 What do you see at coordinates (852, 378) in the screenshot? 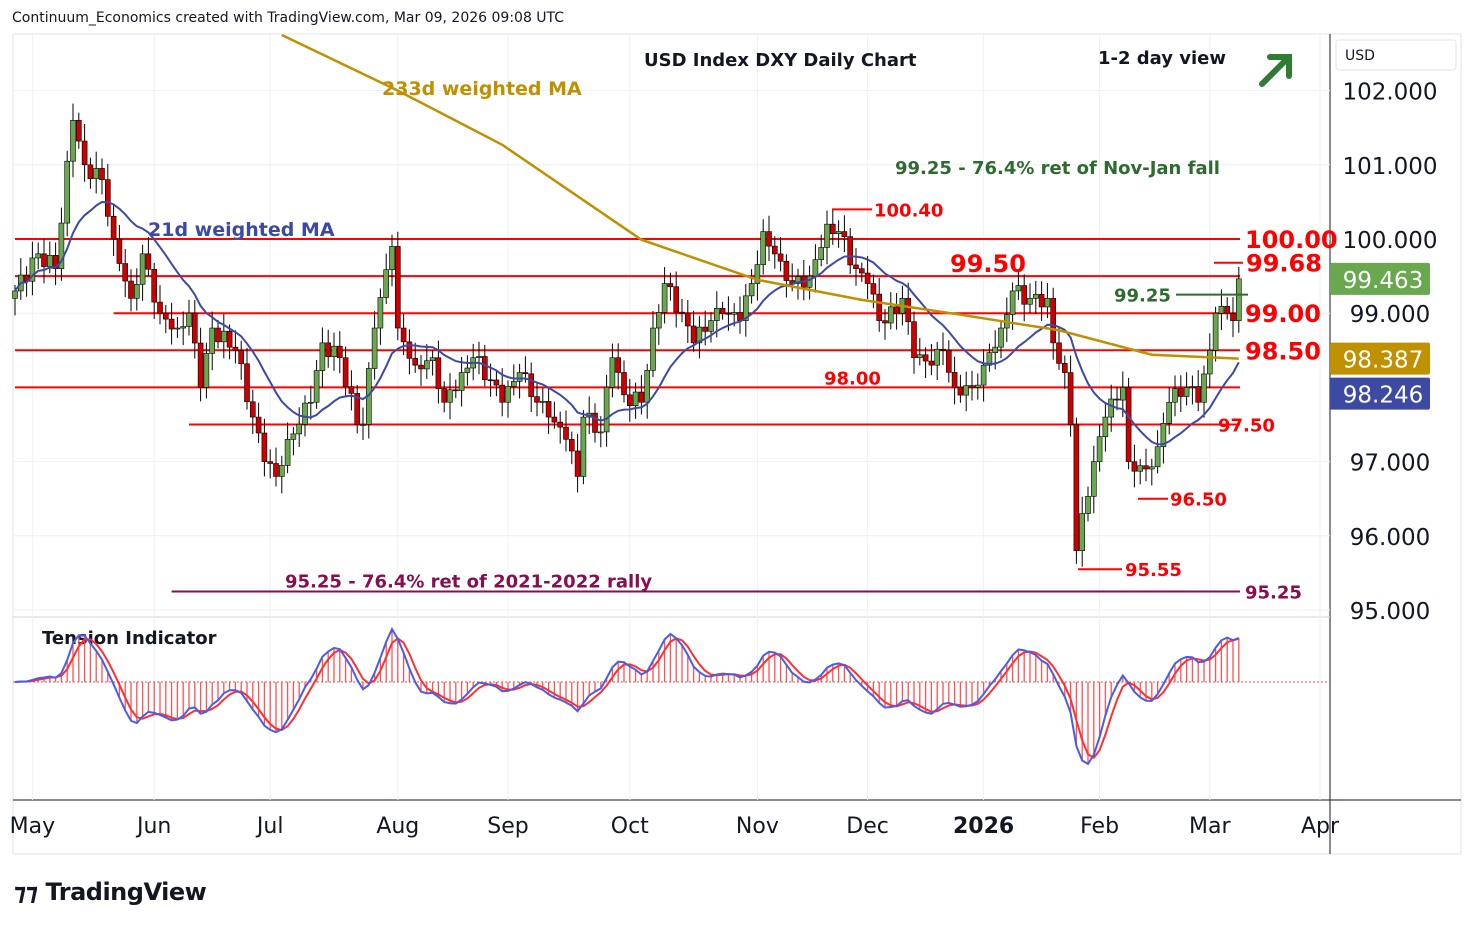
I see `level-label-9800: 98.00` at bounding box center [852, 378].